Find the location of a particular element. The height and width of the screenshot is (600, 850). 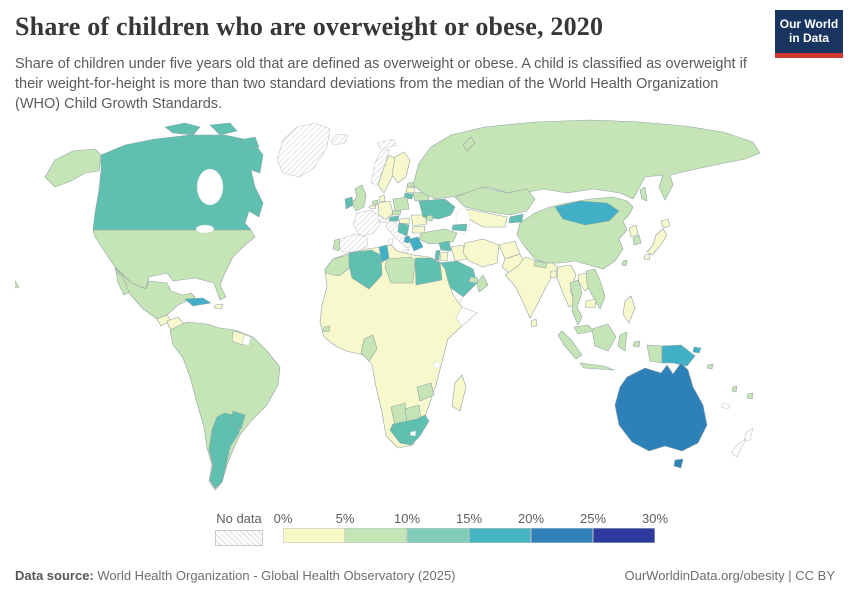

region-switzerland is located at coordinates (383, 220).